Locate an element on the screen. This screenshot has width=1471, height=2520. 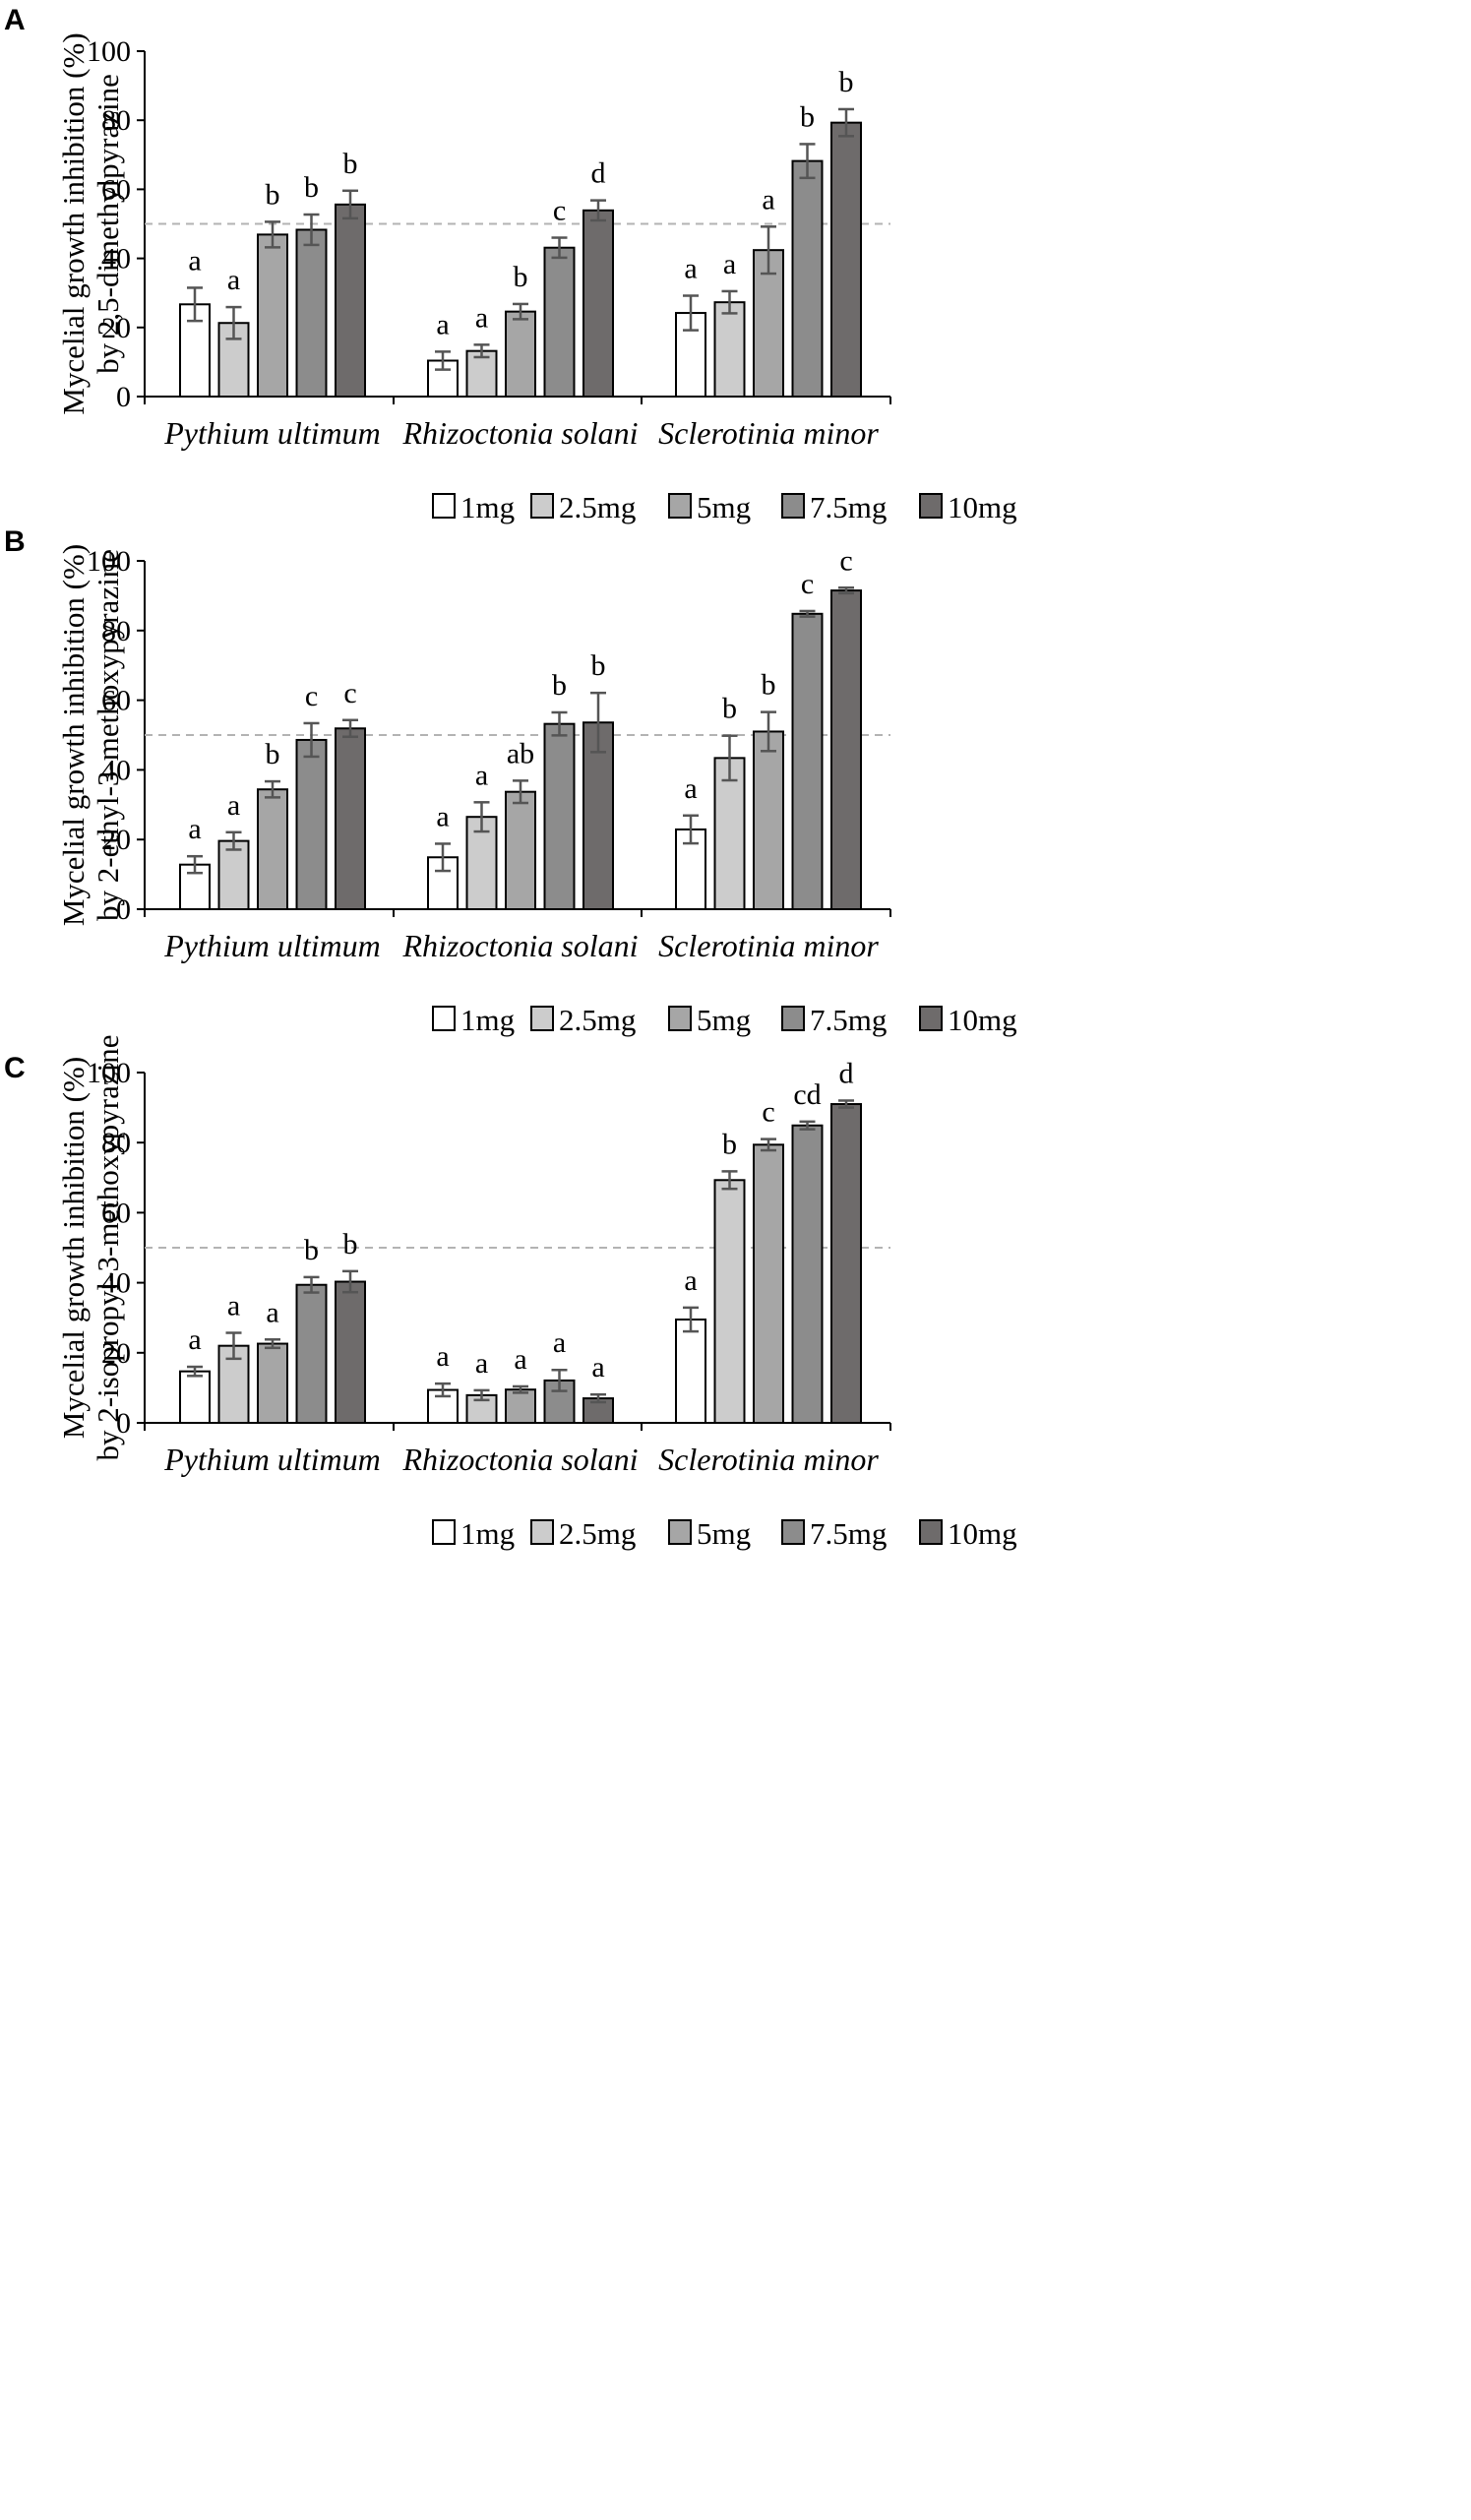
y-axis-label-compound: by 2,5-dimethylpyrazine is located at coordinates (108, 224).